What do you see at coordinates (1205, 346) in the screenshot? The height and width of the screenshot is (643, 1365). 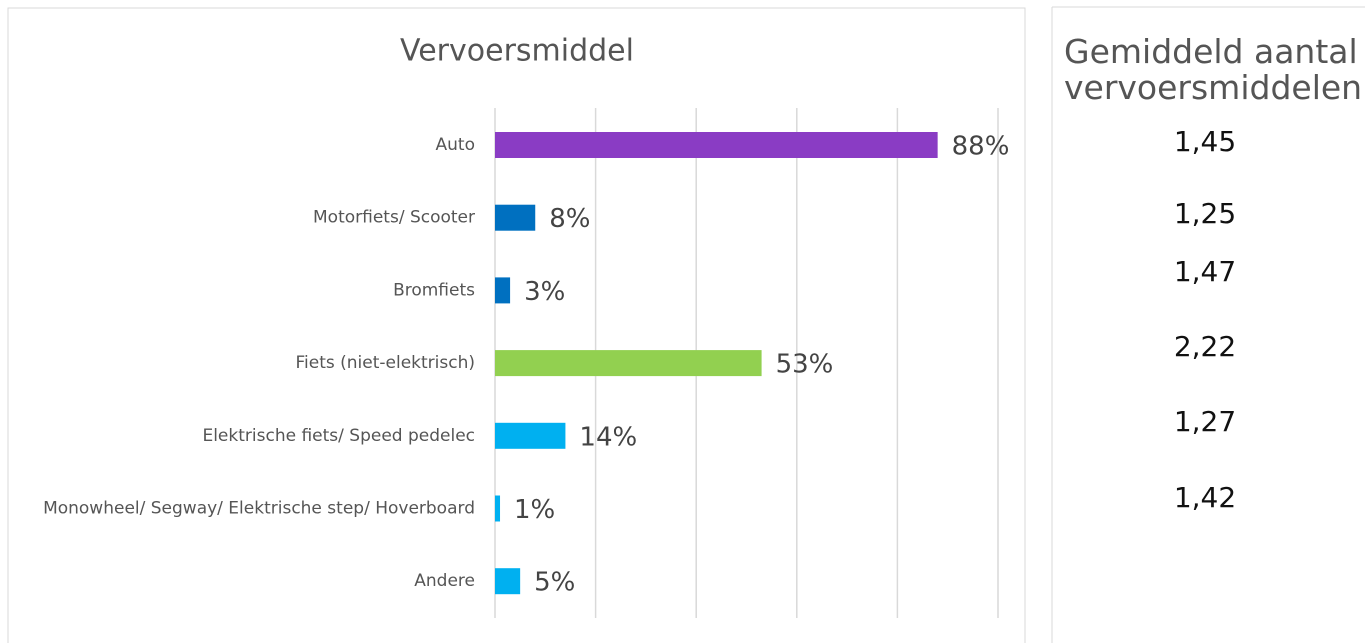 I see `side-value: 2,22` at bounding box center [1205, 346].